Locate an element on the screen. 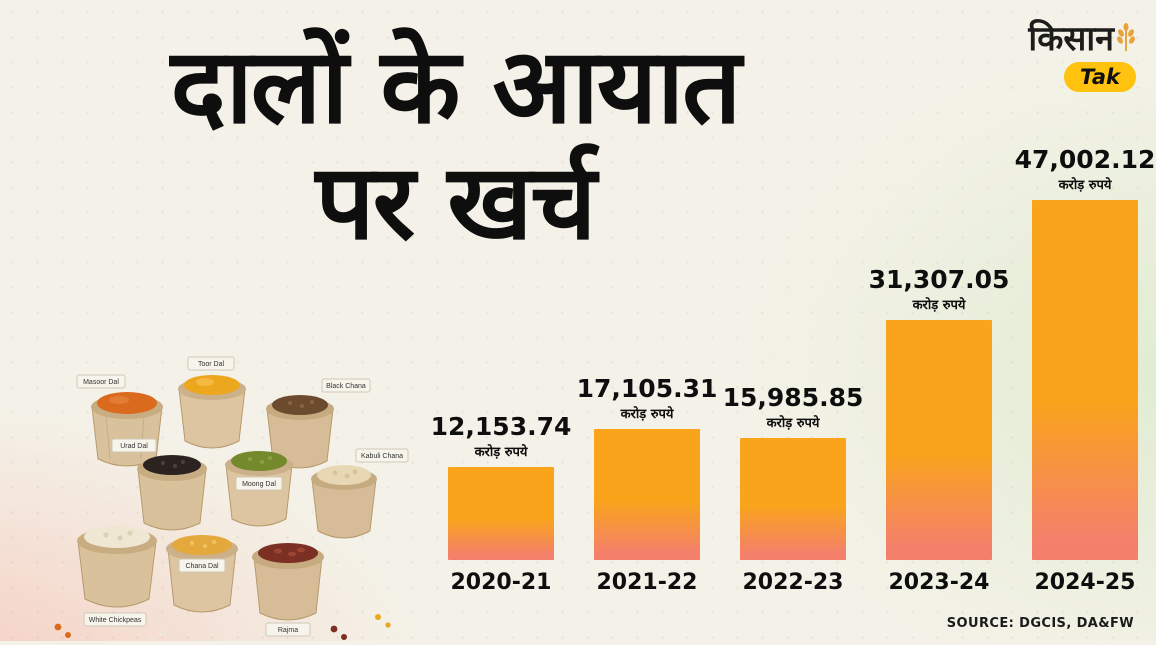 The width and height of the screenshot is (1156, 645). pulse-label: Kabuli Chana is located at coordinates (382, 456).